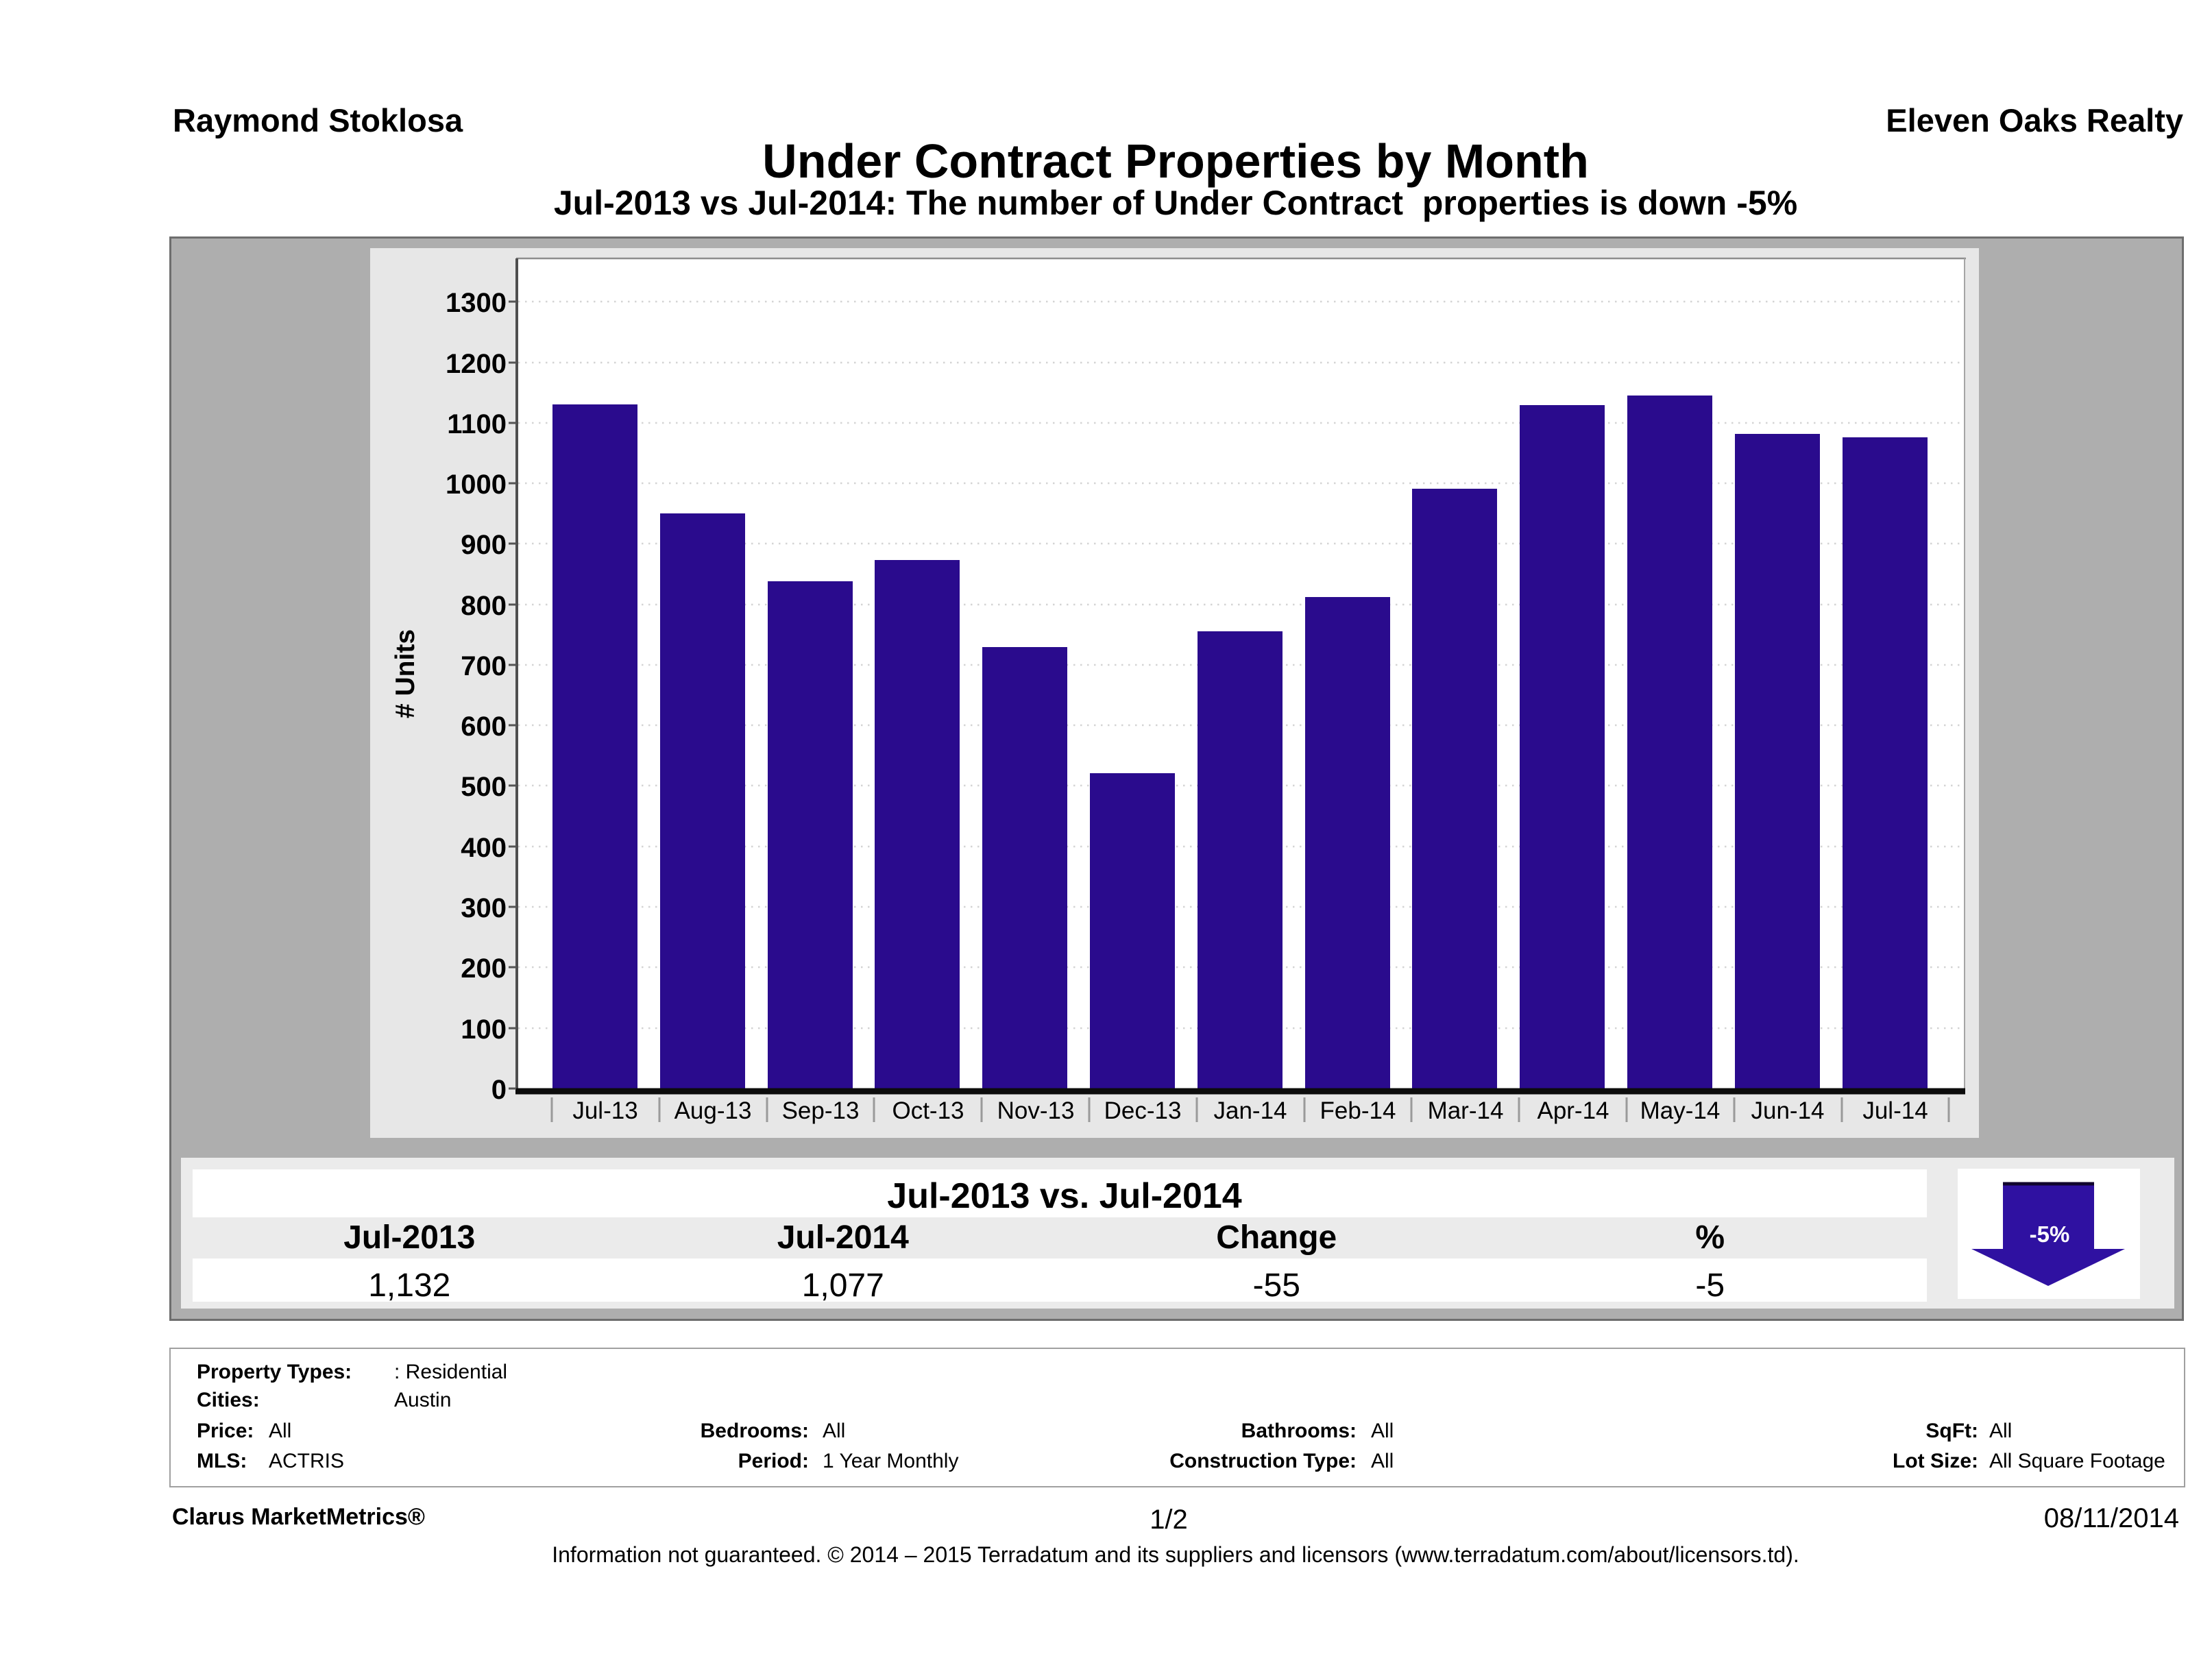  What do you see at coordinates (713, 1110) in the screenshot?
I see `svg-text: Aug-13` at bounding box center [713, 1110].